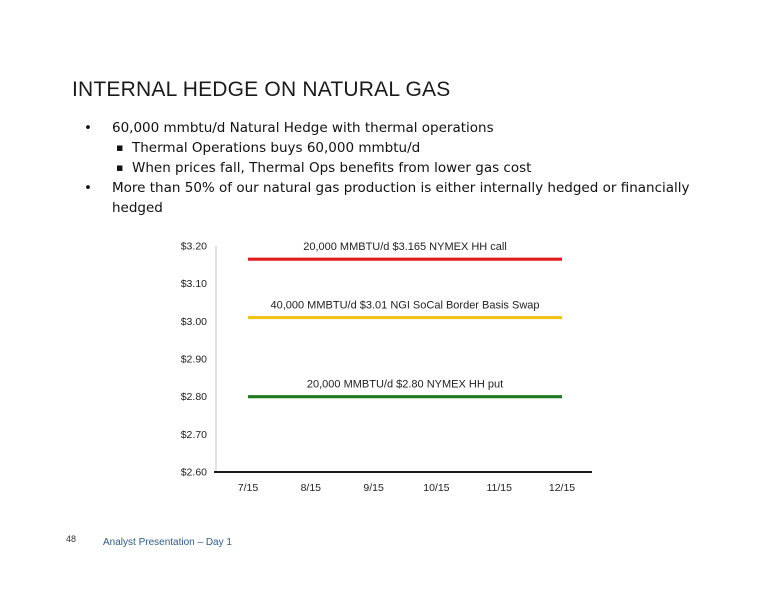 Image resolution: width=776 pixels, height=600 pixels. I want to click on series-label: 20,000 MMBTU/d $3.165 NYMEX HH call, so click(405, 247).